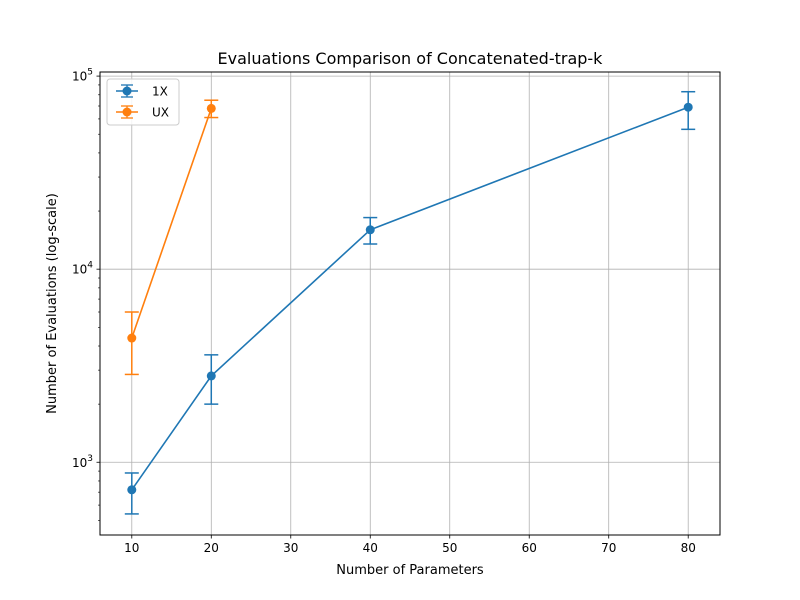  I want to click on x-tick-label: 30, so click(290, 548).